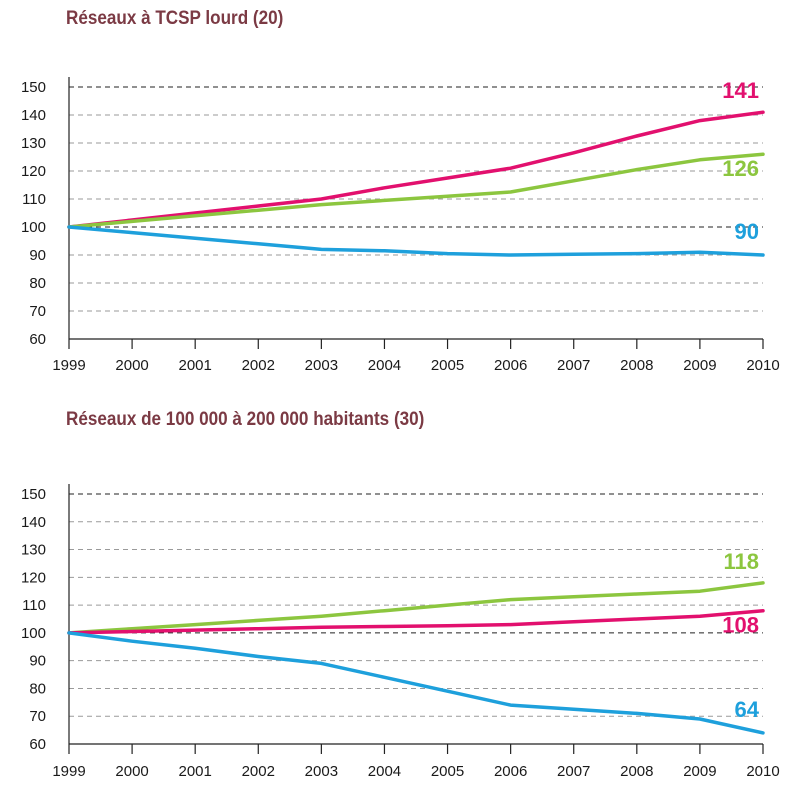 The width and height of the screenshot is (800, 800). Describe the element at coordinates (742, 561) in the screenshot. I see `end-label-green: 118` at that location.